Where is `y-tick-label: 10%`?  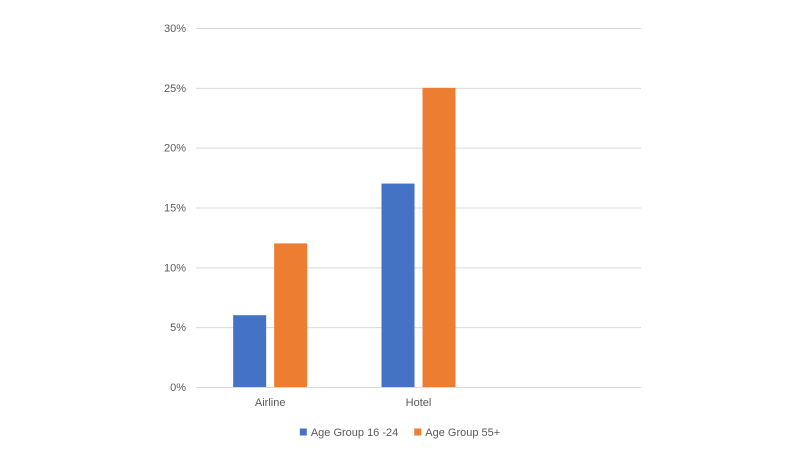
y-tick-label: 10% is located at coordinates (175, 268).